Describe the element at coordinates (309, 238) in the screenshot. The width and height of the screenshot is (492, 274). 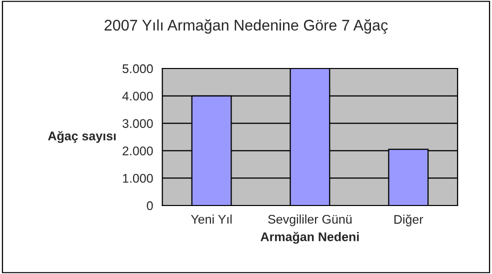
I see `x-axis-title: Armağan Nedeni` at that location.